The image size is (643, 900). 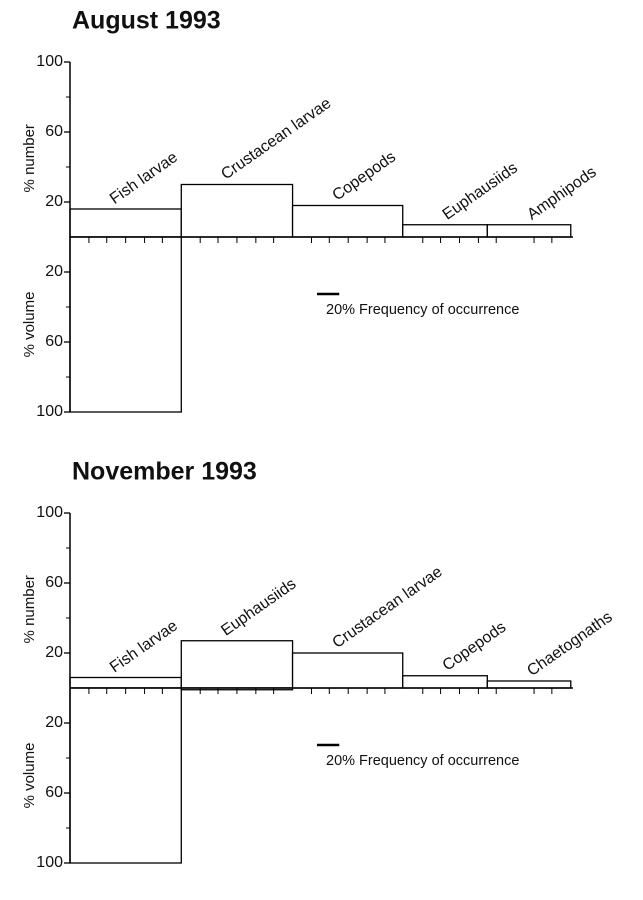 What do you see at coordinates (569, 644) in the screenshot?
I see `category-label: Chaetognaths` at bounding box center [569, 644].